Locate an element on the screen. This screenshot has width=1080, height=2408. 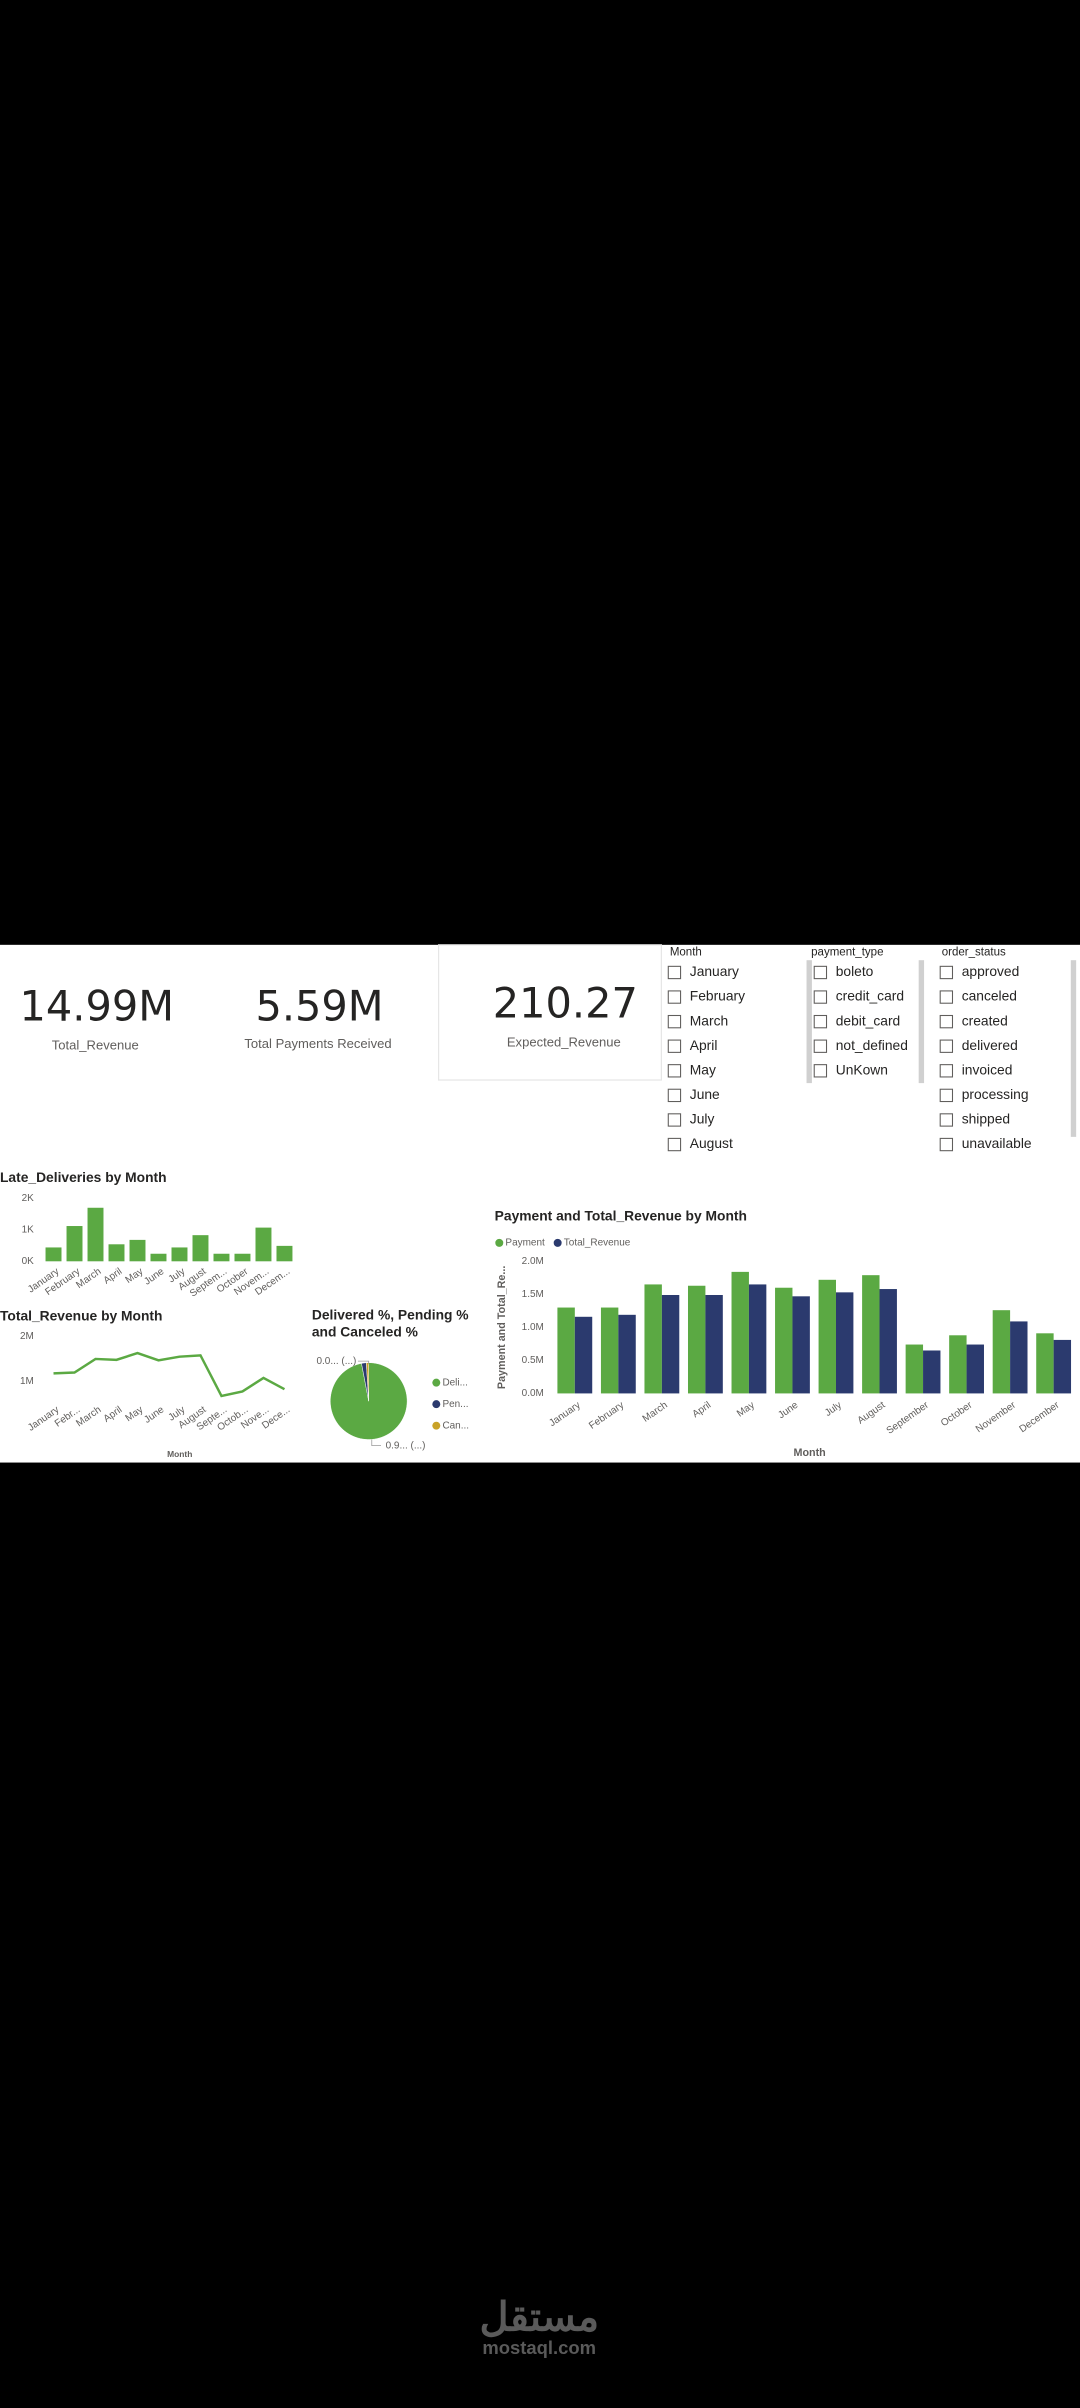
slicer-item: August is located at coordinates (711, 1143).